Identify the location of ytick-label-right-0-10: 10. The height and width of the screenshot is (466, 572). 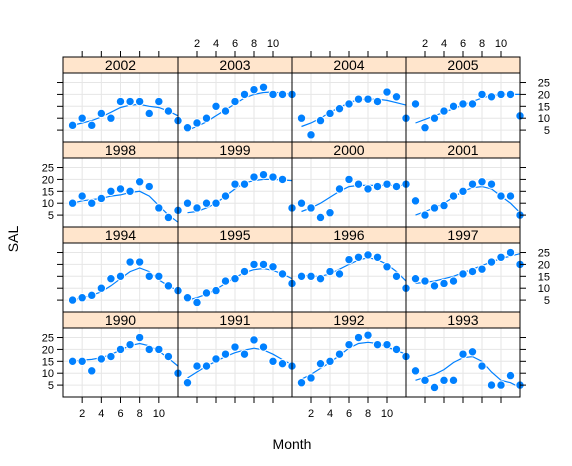
(544, 119).